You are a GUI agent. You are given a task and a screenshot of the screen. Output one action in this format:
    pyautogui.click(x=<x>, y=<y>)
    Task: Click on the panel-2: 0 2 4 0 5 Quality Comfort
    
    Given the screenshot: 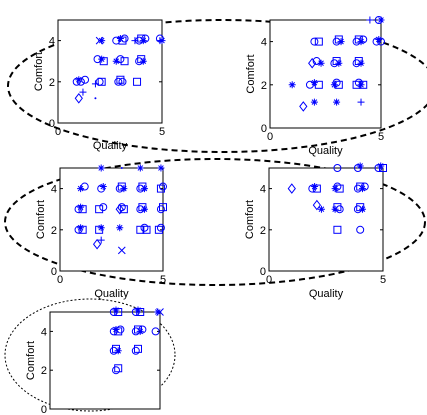 What is the action you would take?
    pyautogui.click(x=315, y=86)
    